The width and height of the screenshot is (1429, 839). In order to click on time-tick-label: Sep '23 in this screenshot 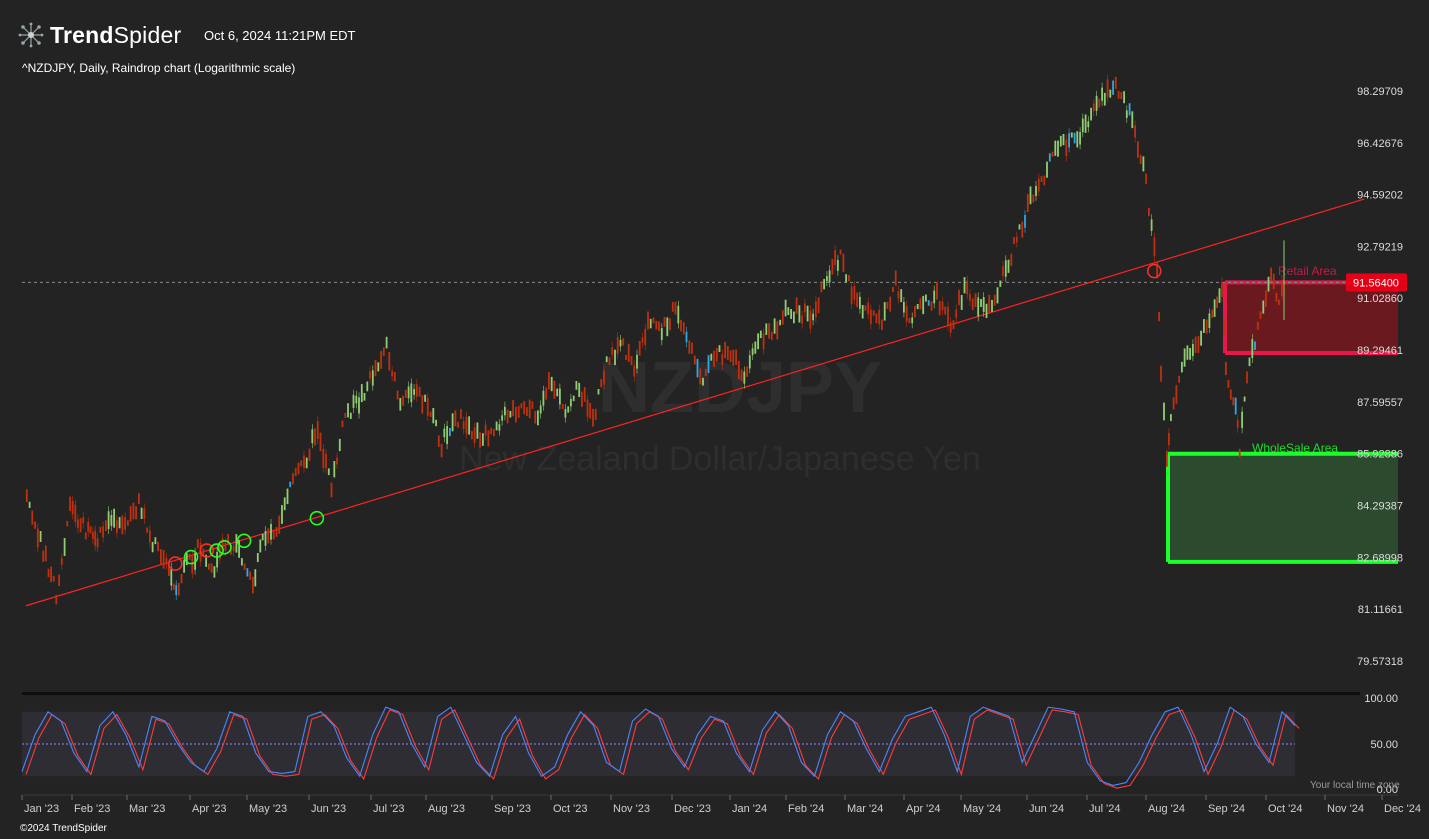, I will do `click(512, 809)`.